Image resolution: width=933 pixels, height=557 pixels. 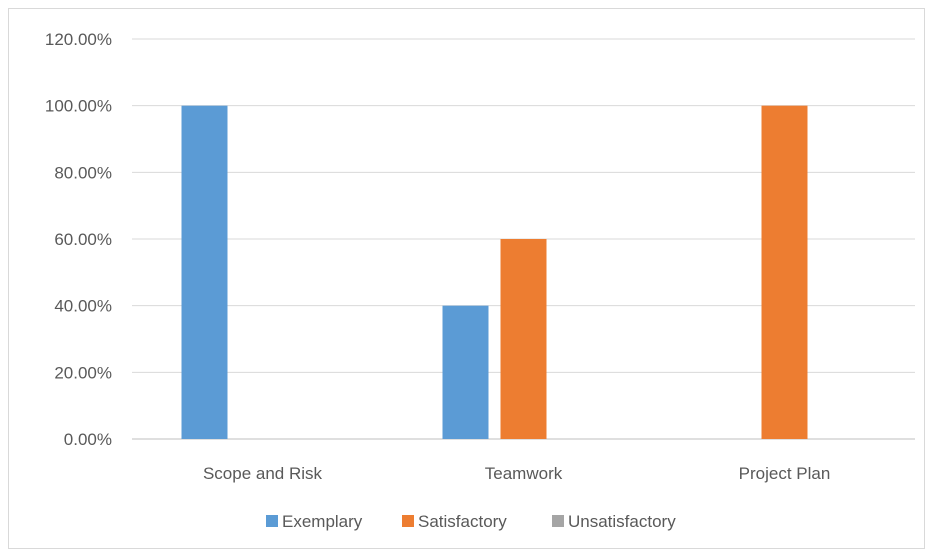 I want to click on legend-label: Unsatisfactory, so click(x=622, y=521).